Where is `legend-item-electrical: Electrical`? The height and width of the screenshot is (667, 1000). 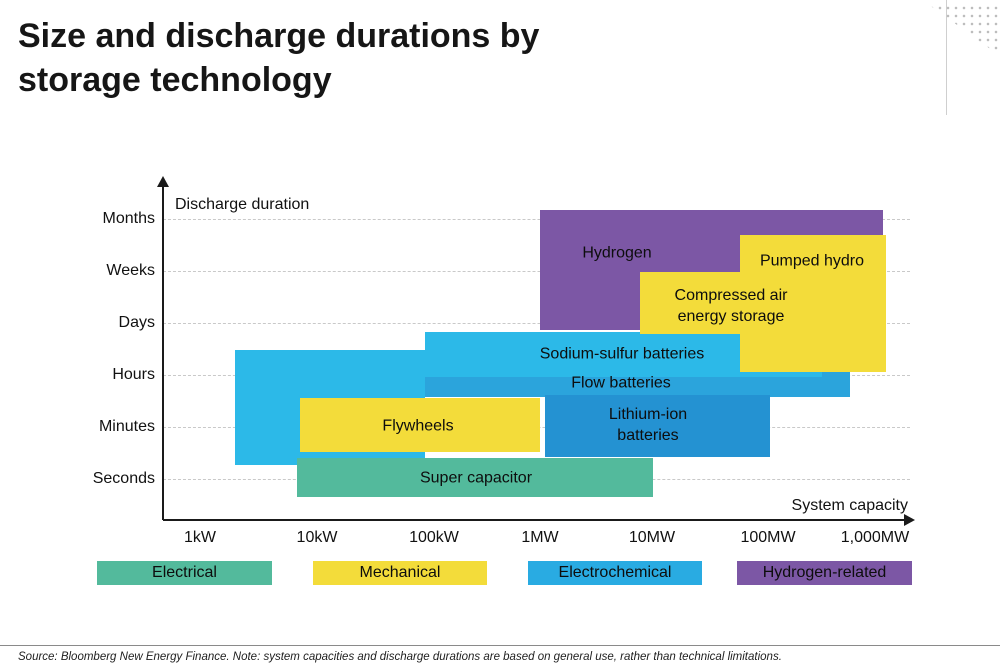
legend-item-electrical: Electrical is located at coordinates (184, 573).